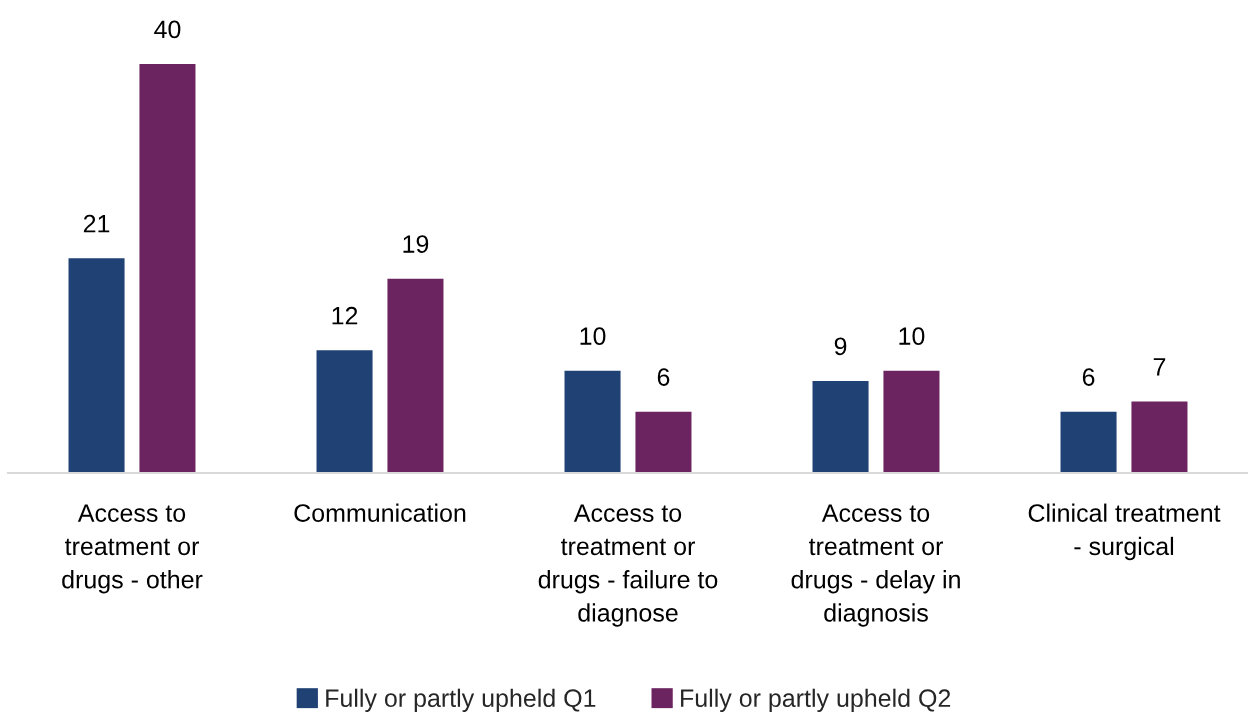  I want to click on x-tick-label: Access to treatment or drugs - other, so click(132, 549).